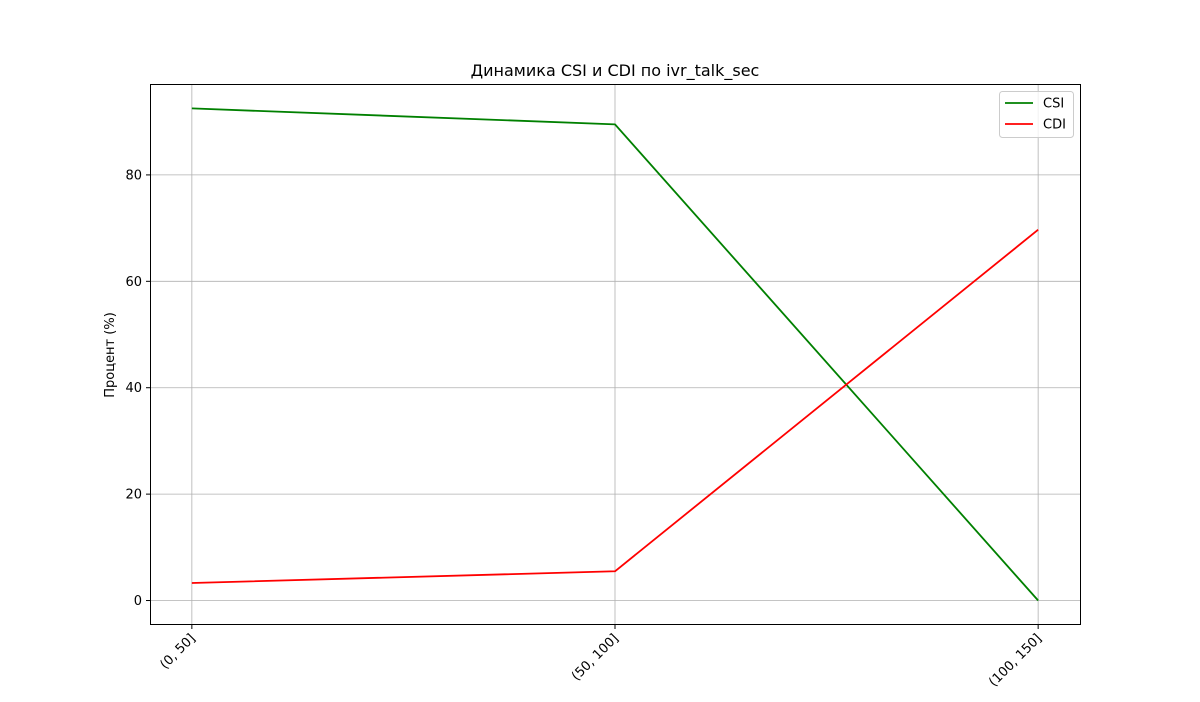  Describe the element at coordinates (178, 651) in the screenshot. I see `x-tick-label: (0, 50]` at that location.